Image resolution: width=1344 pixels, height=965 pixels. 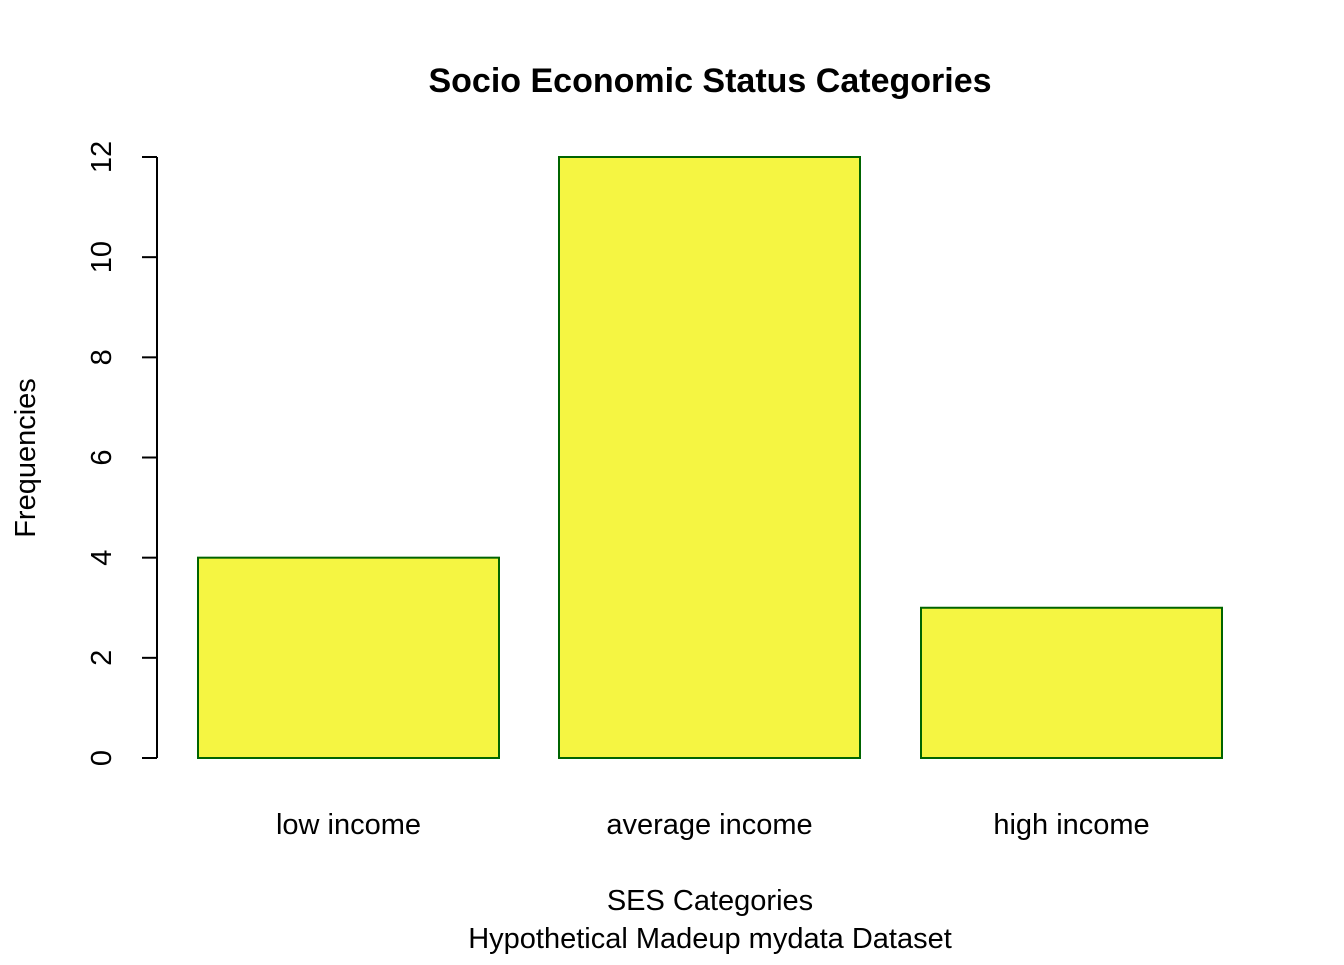 What do you see at coordinates (26, 458) in the screenshot?
I see `y-axis-title: Frequencies` at bounding box center [26, 458].